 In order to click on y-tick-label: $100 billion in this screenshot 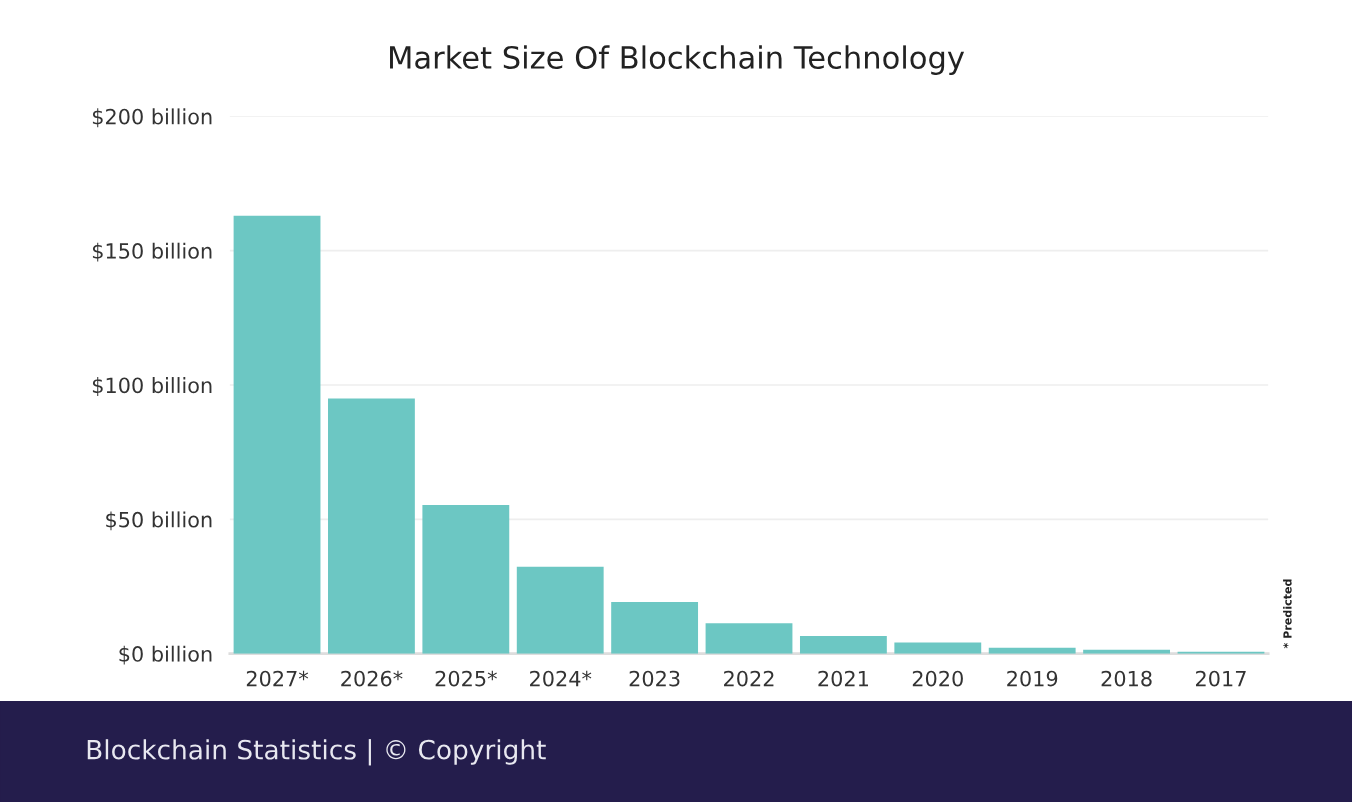, I will do `click(152, 386)`.